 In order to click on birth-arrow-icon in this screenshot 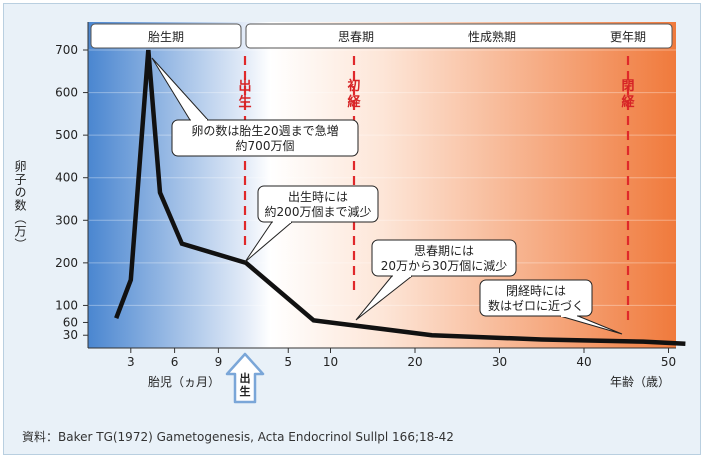, I will do `click(245, 378)`.